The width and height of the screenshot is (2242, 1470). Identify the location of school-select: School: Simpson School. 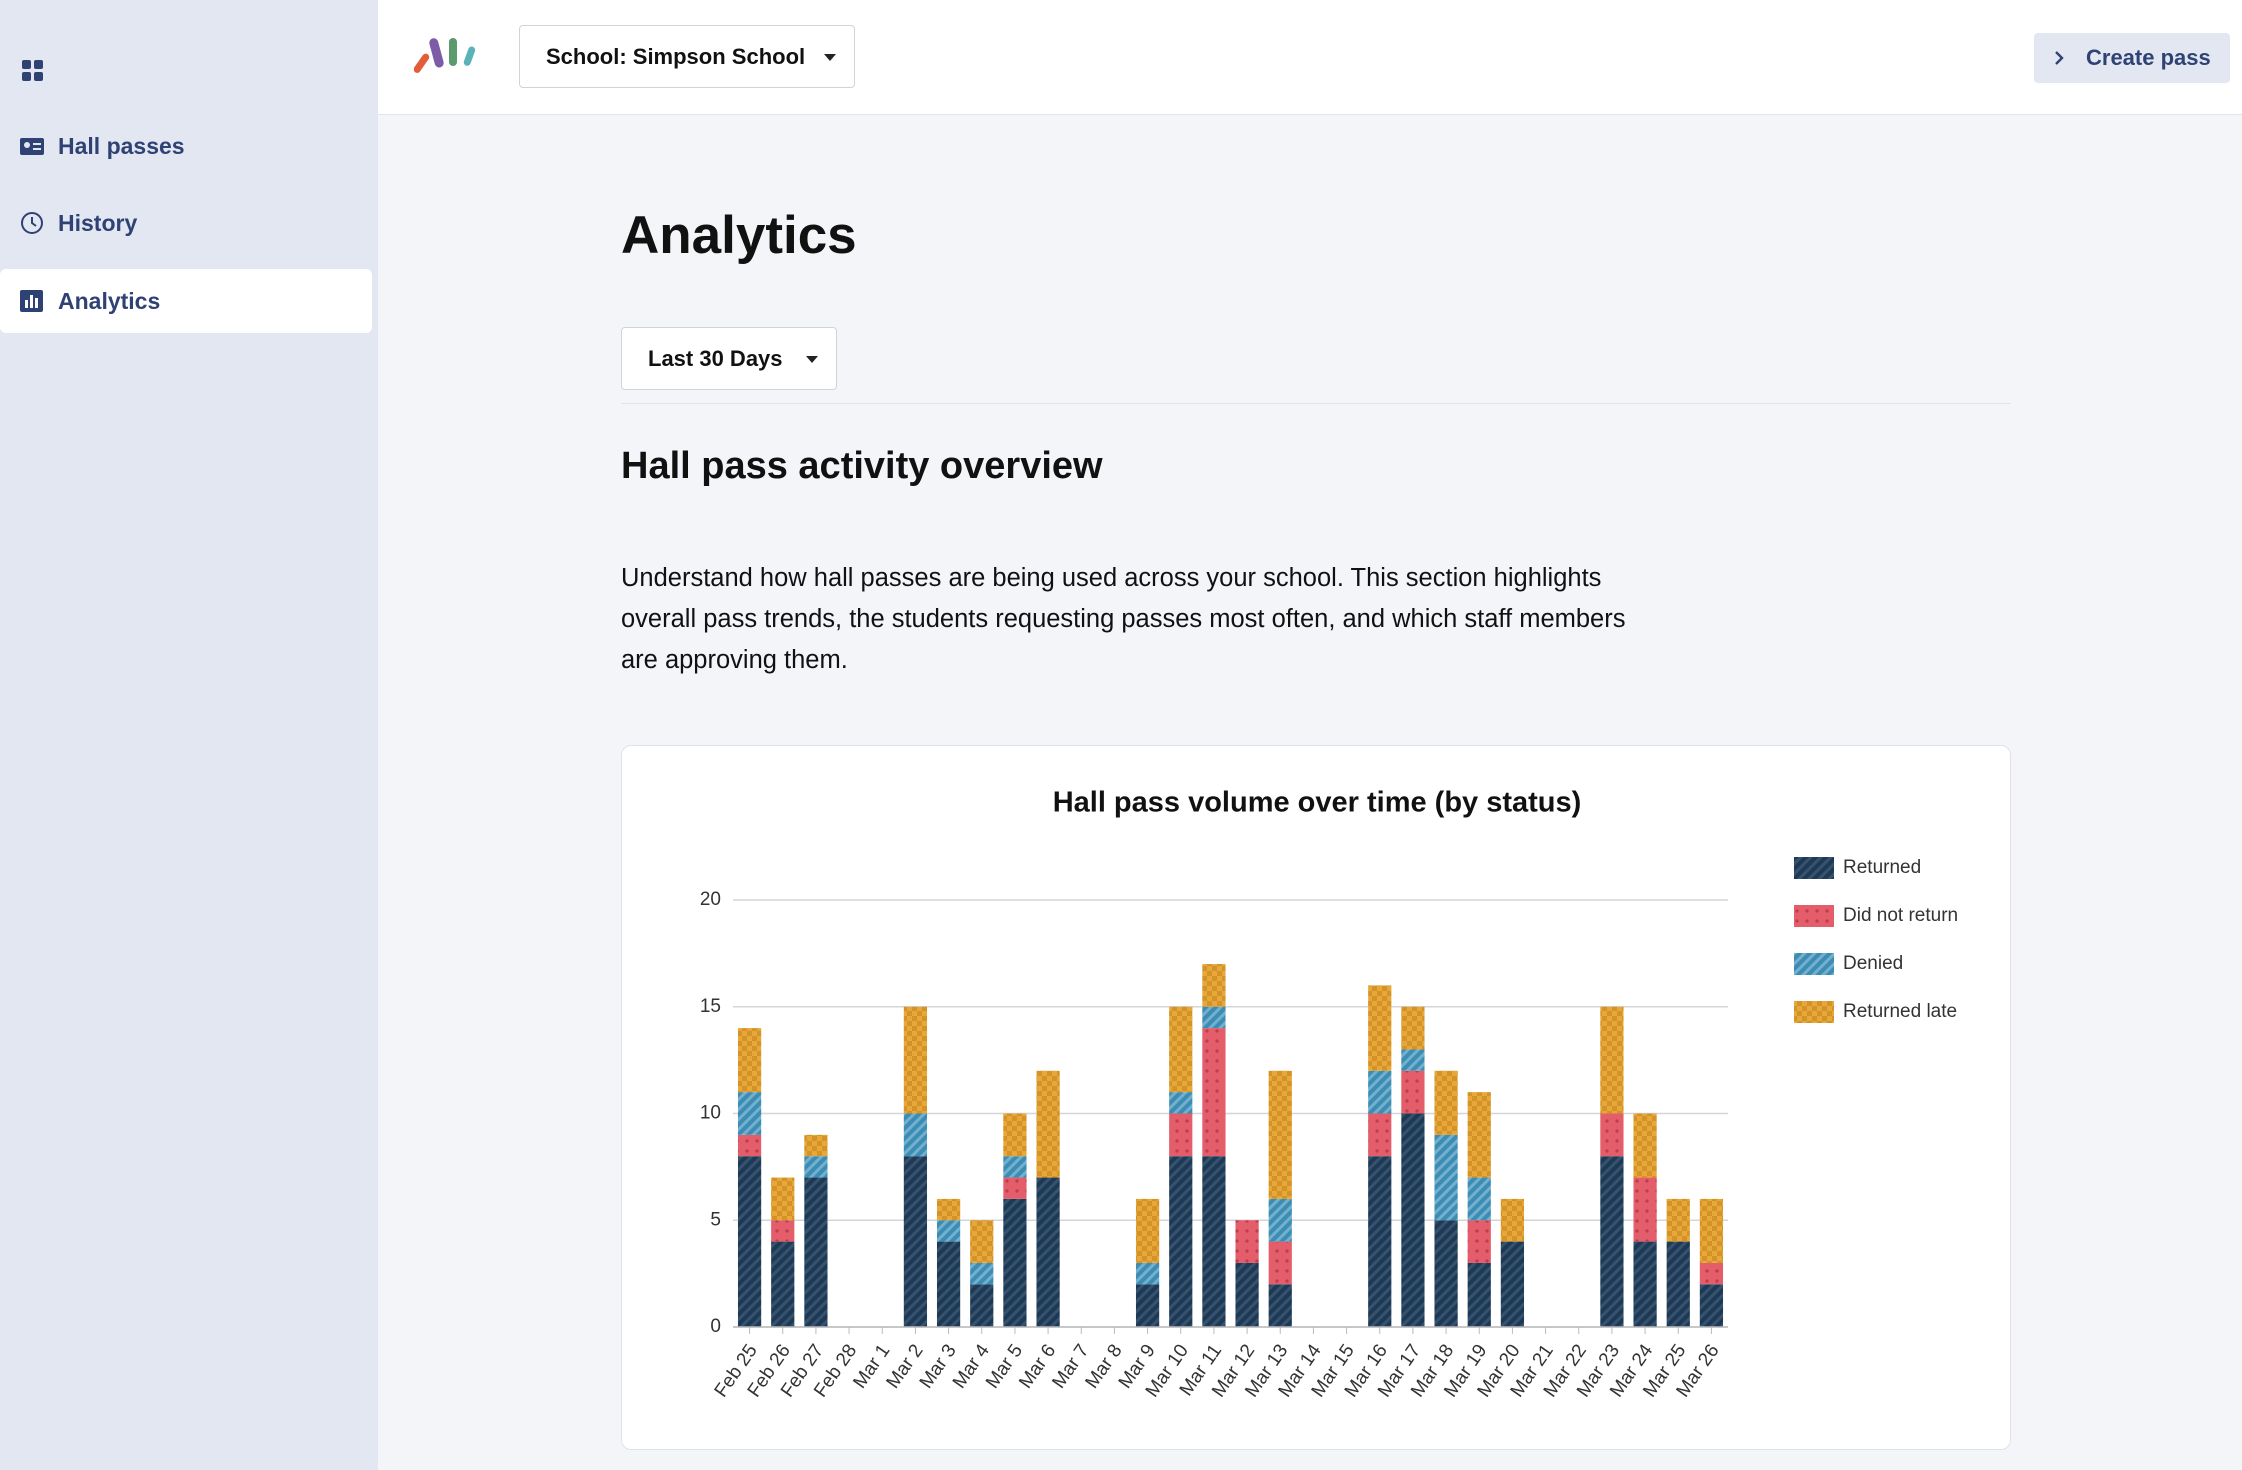
(687, 56).